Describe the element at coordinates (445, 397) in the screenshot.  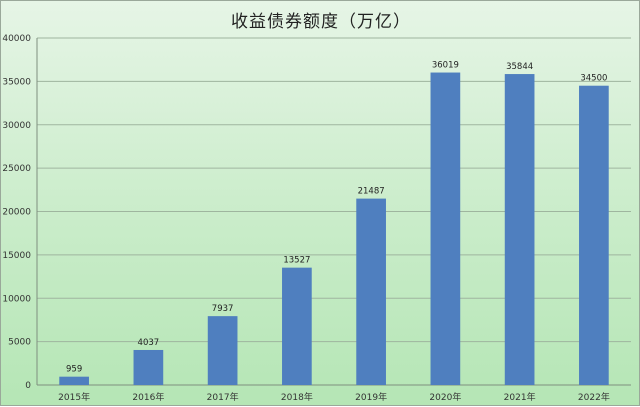
I see `x-tick-label: 2020年` at that location.